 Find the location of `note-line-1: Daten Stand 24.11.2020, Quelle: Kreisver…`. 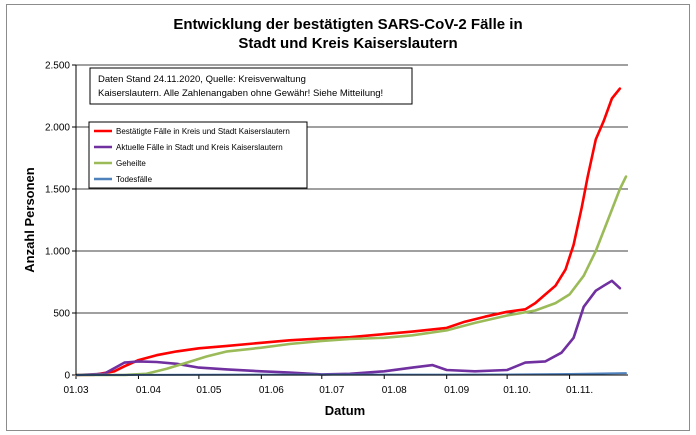

note-line-1: Daten Stand 24.11.2020, Quelle: Kreisver… is located at coordinates (202, 79).